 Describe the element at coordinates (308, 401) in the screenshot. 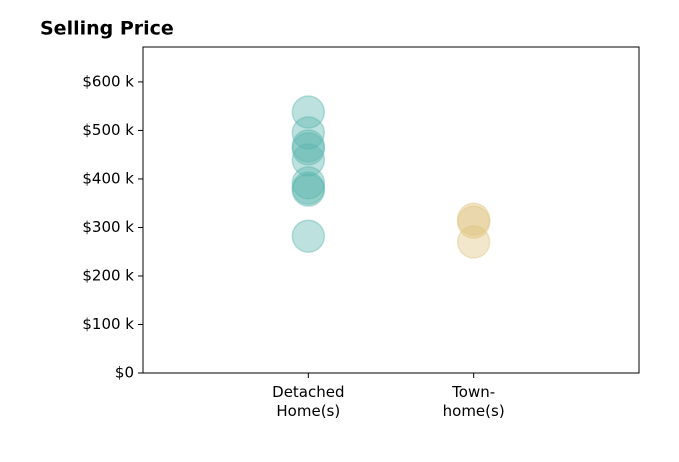

I see `x-tick-label: Detached Home(s)` at that location.